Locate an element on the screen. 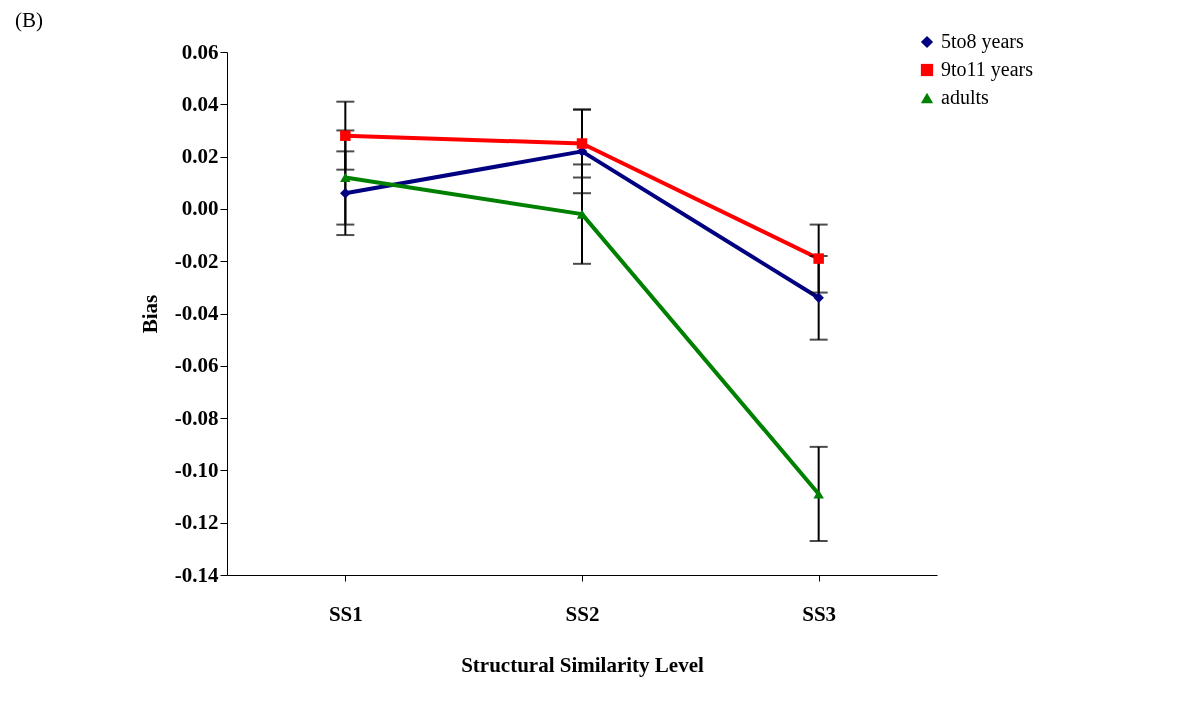 This screenshot has height=719, width=1181. x-tick-label: SS2 is located at coordinates (582, 613).